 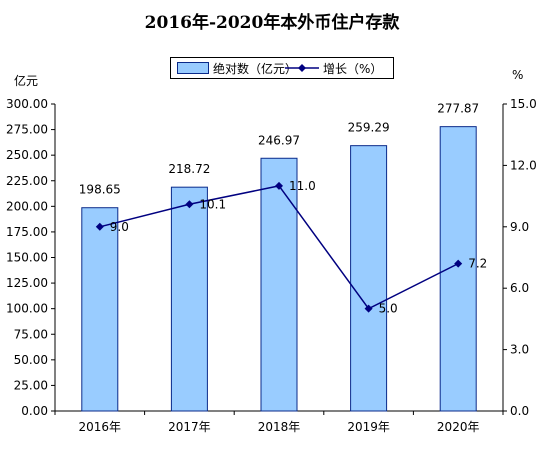 I want to click on bar-value-label: 198.65, so click(x=100, y=190).